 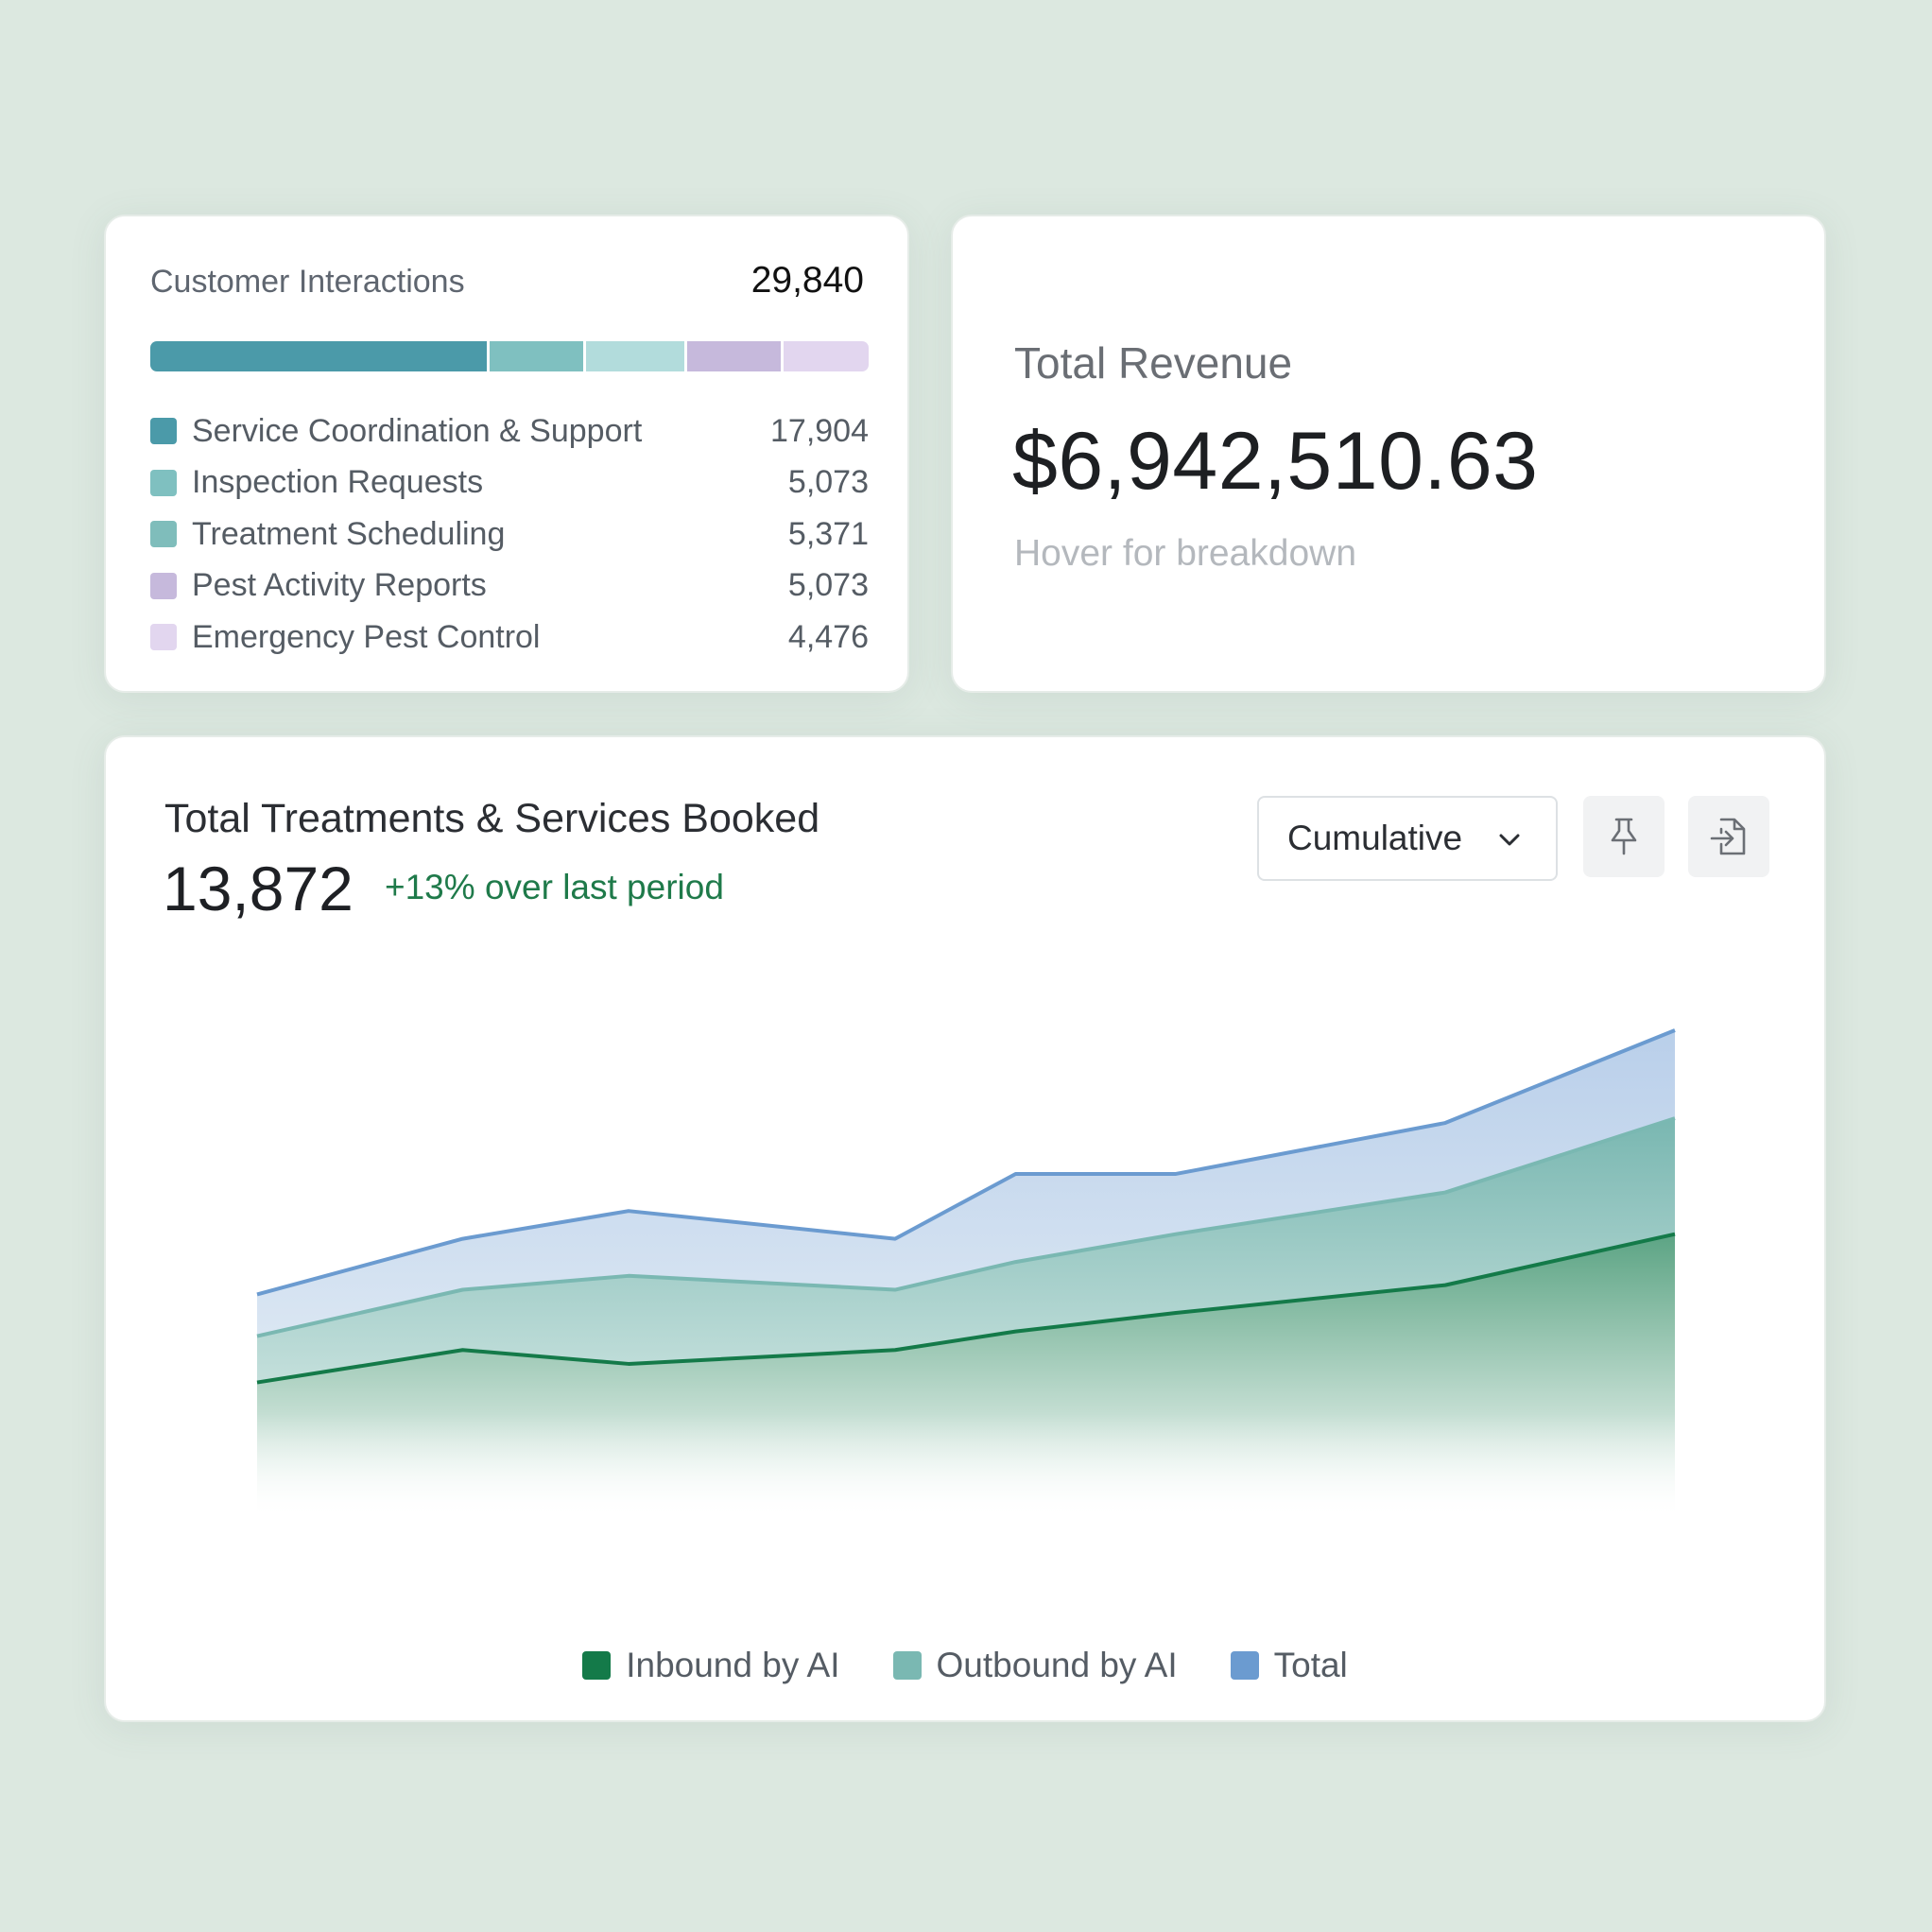 I want to click on legend-label: Outbound by AI, so click(x=1057, y=1665).